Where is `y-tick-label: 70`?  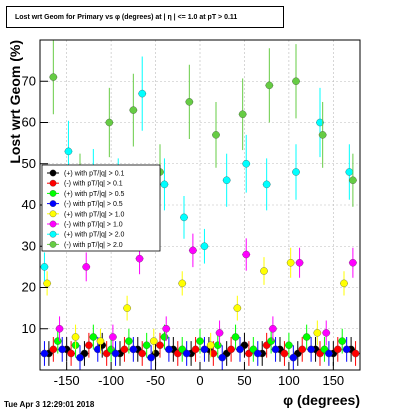
y-tick-label: 70 is located at coordinates (29, 80).